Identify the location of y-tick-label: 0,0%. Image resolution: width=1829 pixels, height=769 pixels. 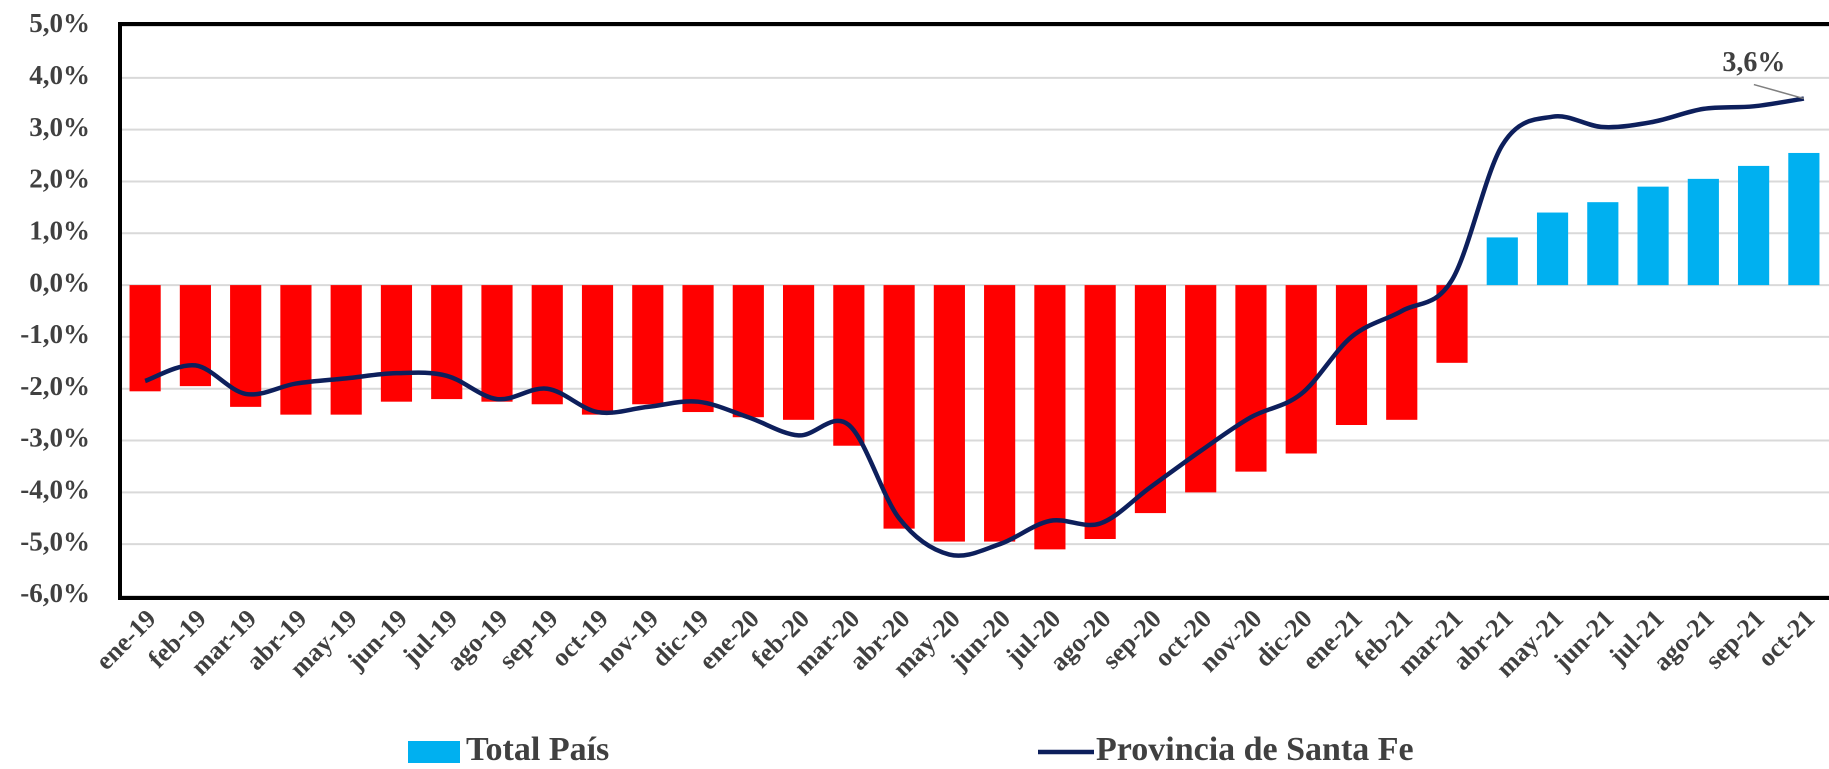
(59, 282).